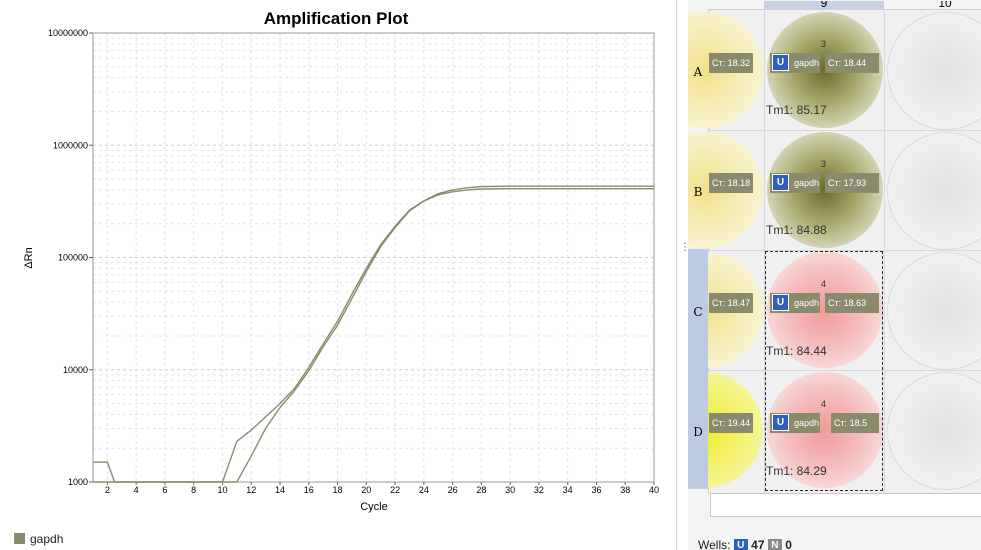  I want to click on x-tick-label: 38, so click(625, 490).